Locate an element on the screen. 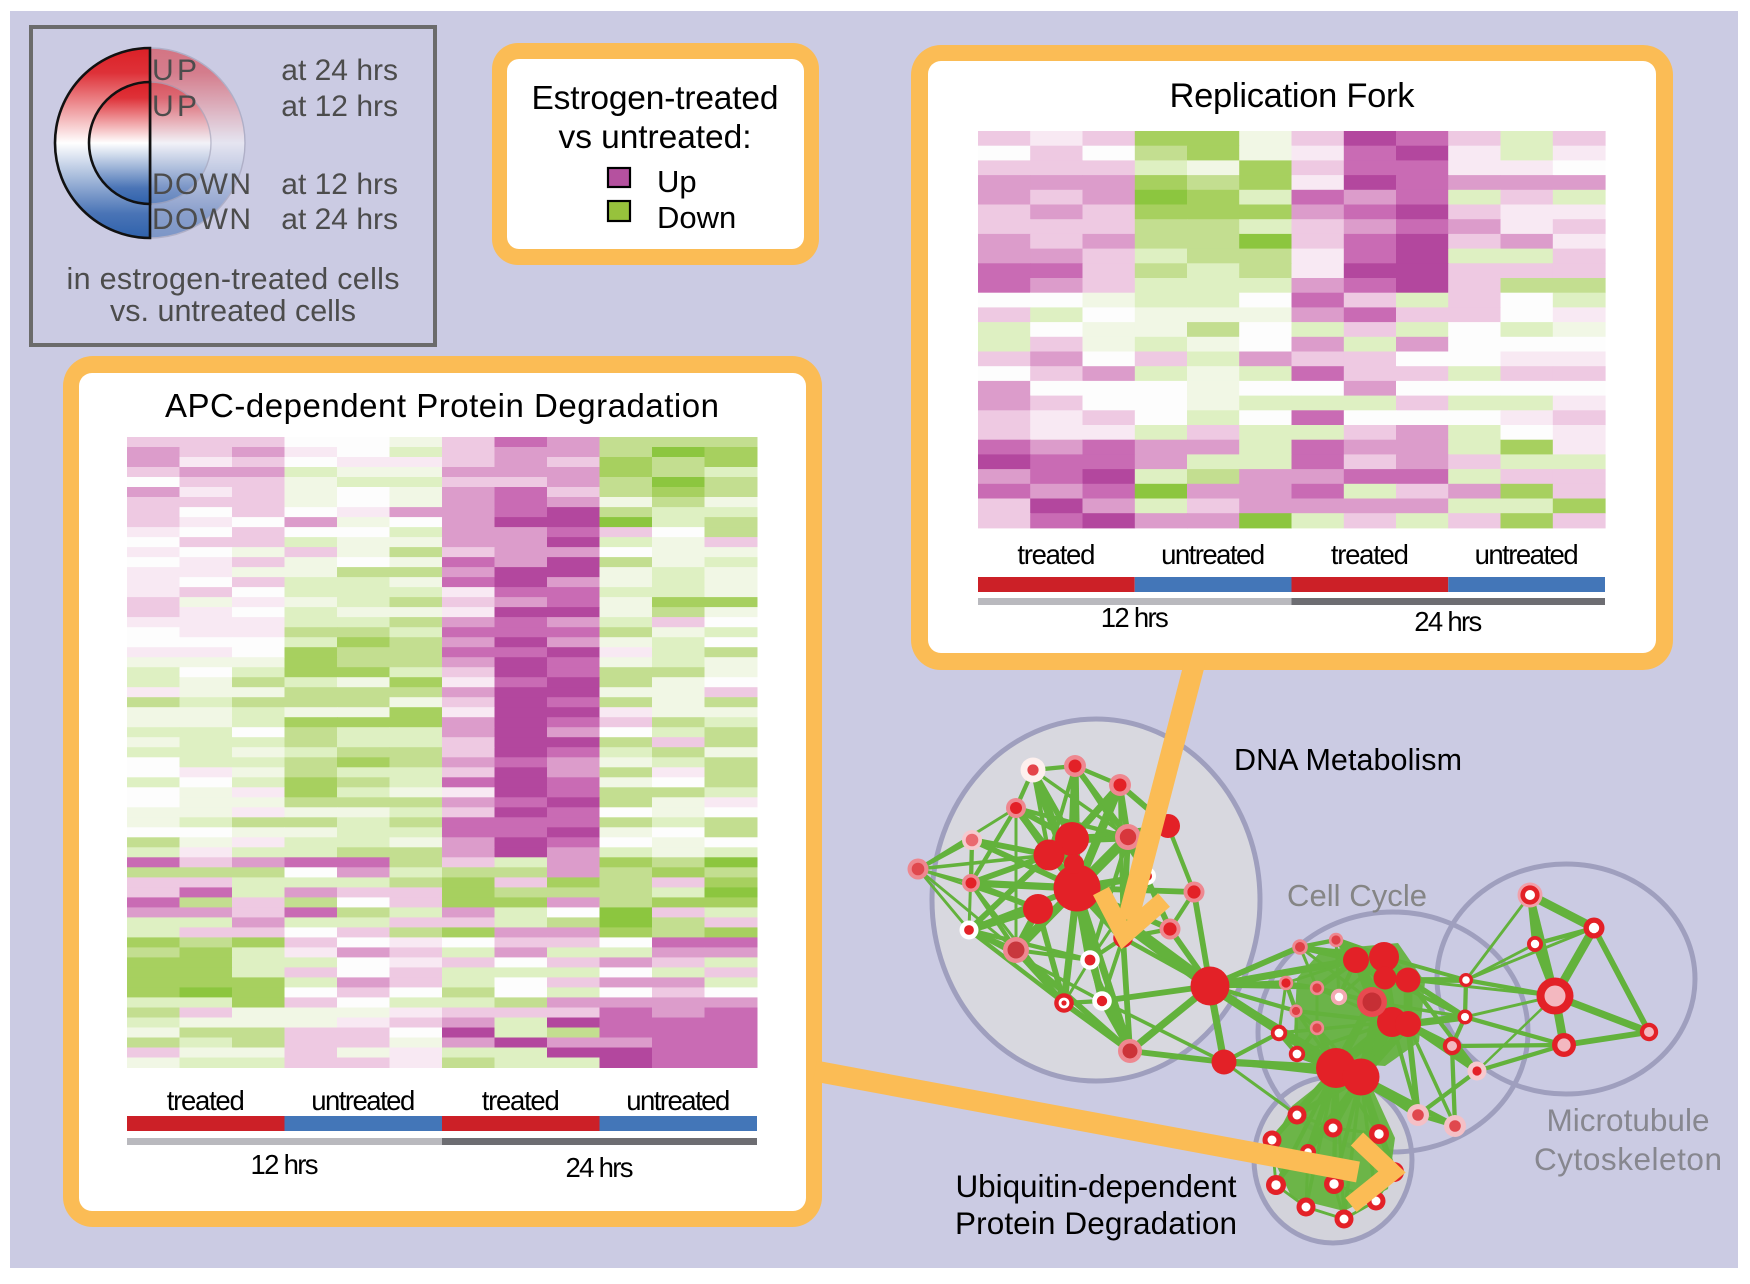  svg-text: DNA Metabolism is located at coordinates (1348, 760).